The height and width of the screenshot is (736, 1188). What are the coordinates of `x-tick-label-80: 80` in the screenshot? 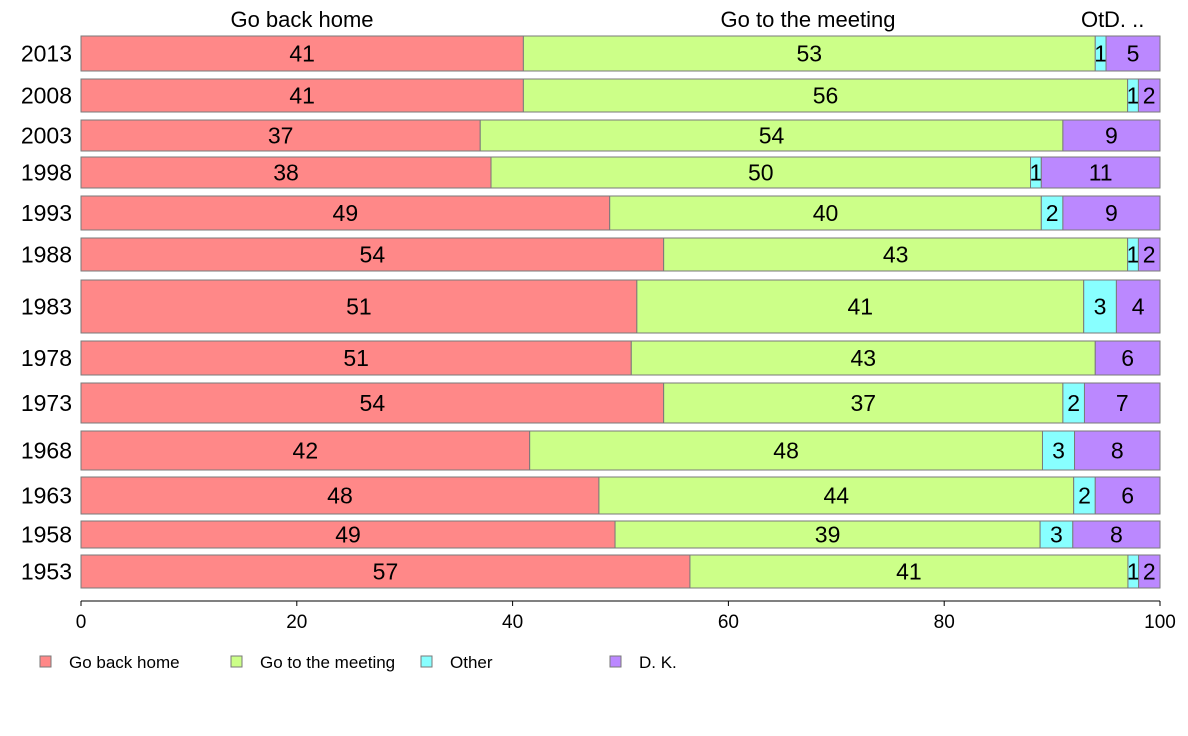 It's located at (944, 622).